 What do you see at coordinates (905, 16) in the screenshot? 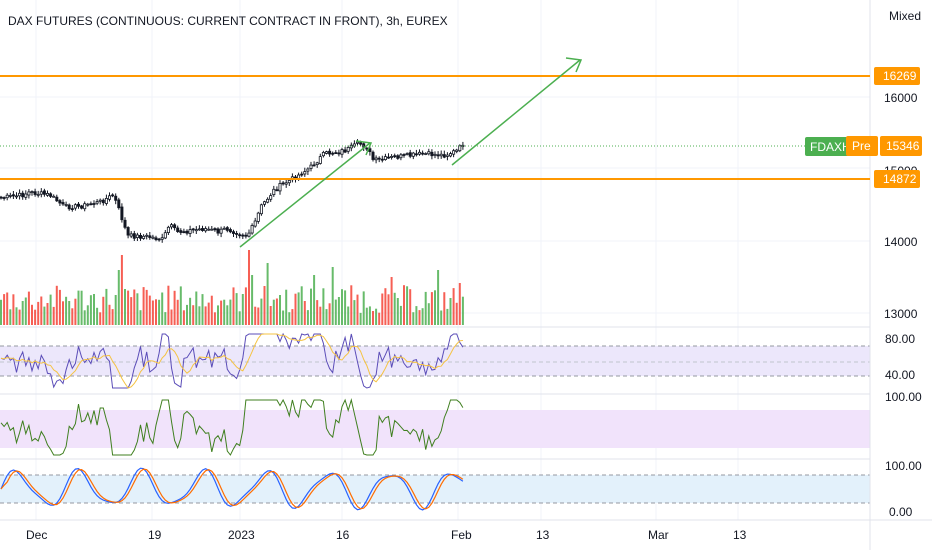
I see `scale-mode-label: Mixed` at bounding box center [905, 16].